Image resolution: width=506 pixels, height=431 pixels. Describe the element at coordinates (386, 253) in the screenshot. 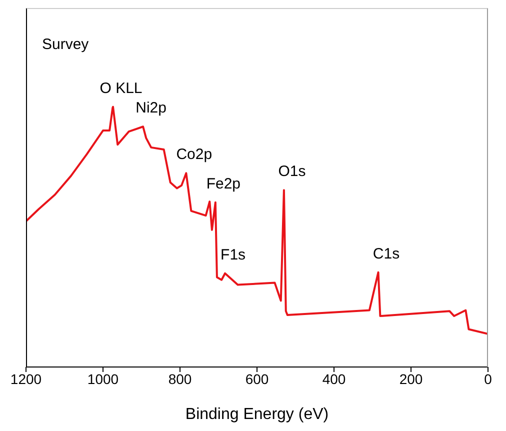

I see `annotation: C1s` at that location.